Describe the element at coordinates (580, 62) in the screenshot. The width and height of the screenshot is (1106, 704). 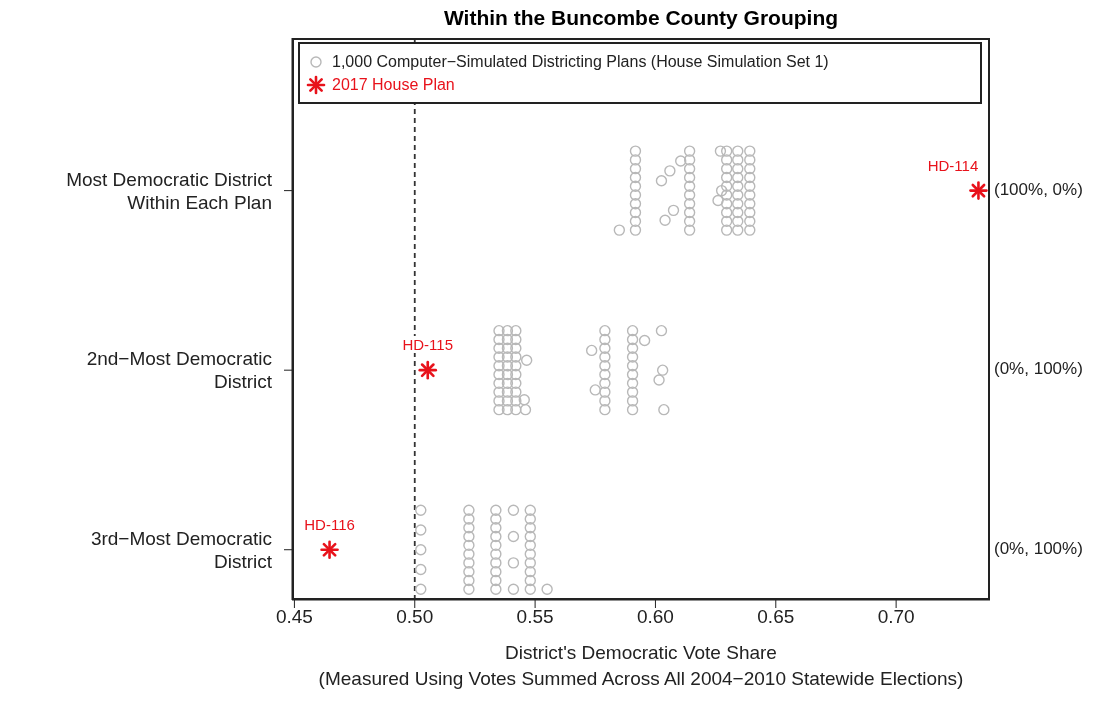
I see `legend-label: 1,000 Computer−Simulated Districting Plans (House Simulation Set 1)` at that location.